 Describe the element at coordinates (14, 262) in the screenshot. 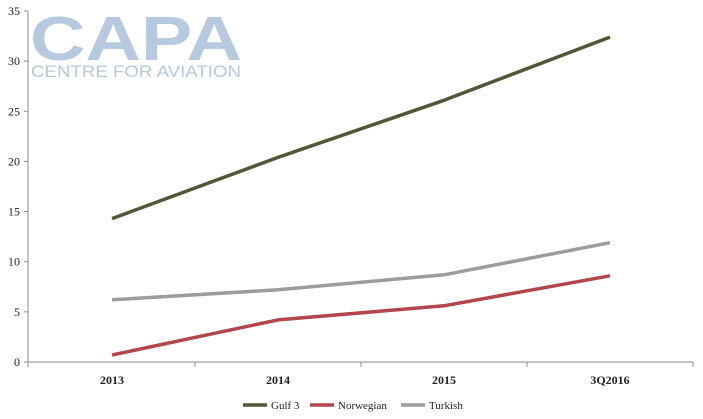

I see `y-tick-label: 10` at that location.